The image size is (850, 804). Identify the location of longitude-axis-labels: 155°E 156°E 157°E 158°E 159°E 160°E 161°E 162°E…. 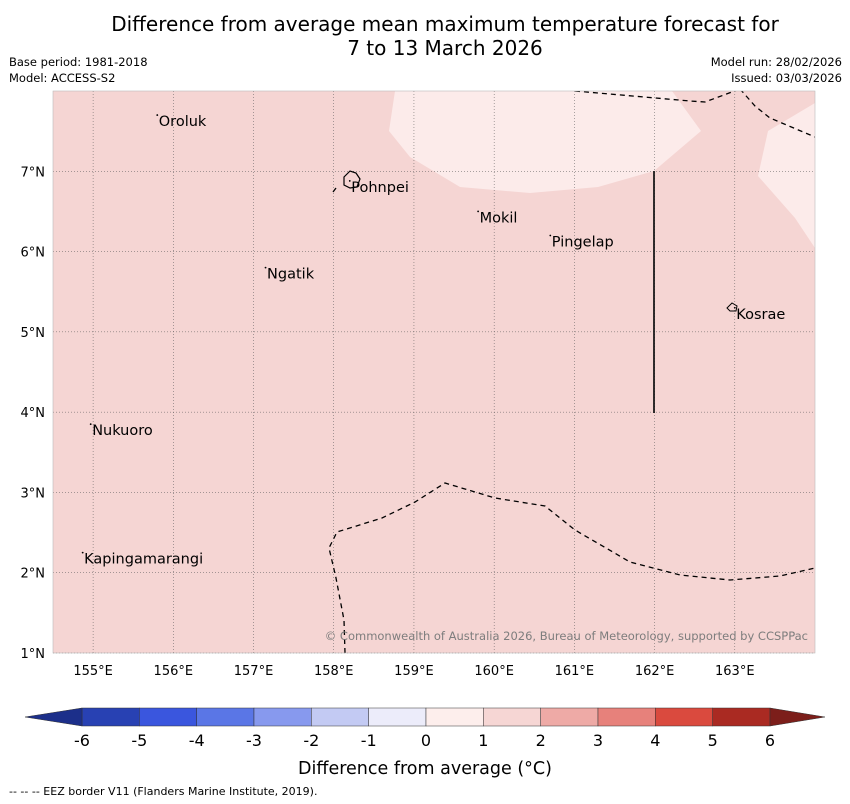
(413, 671).